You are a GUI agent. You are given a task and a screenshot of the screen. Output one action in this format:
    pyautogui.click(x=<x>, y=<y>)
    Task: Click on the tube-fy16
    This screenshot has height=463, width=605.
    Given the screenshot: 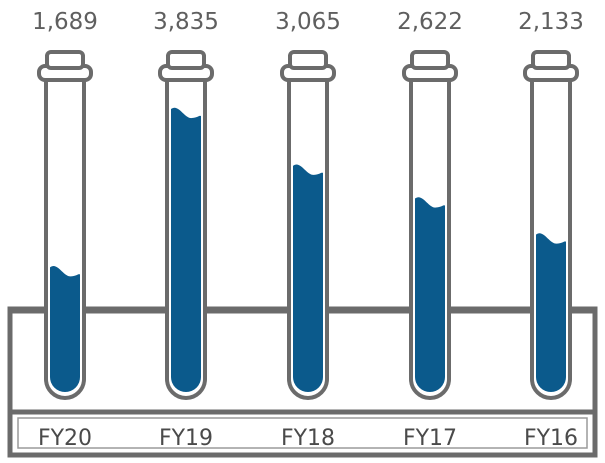 What is the action you would take?
    pyautogui.click(x=551, y=225)
    